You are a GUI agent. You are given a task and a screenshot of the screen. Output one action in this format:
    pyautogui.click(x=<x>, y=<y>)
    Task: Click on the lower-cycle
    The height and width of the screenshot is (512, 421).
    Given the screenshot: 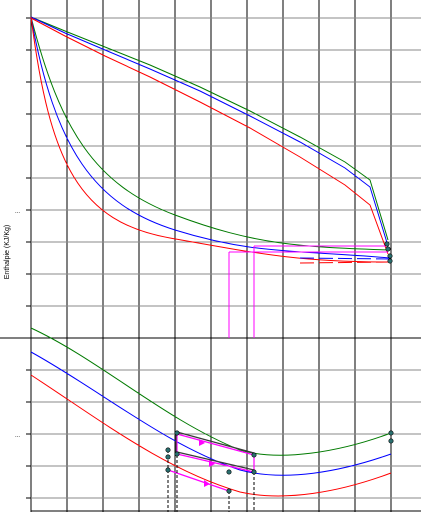 What is the action you would take?
    pyautogui.click(x=211, y=461)
    